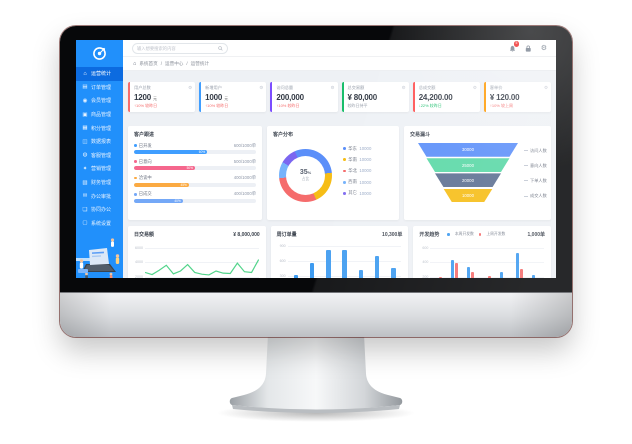 Image resolution: width=632 pixels, height=444 pixels. I want to click on daily-trade-panel: 日交易额 ¥ 8,000,000 2000 4000 6000, so click(197, 252).